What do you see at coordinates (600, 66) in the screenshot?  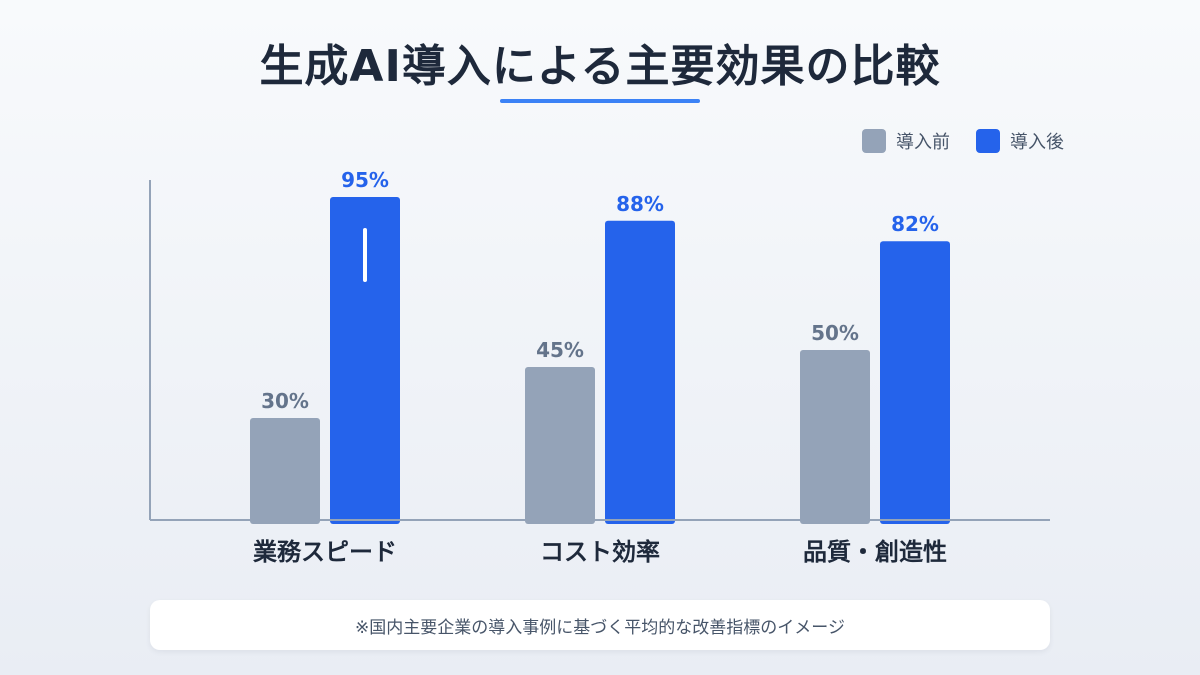 I see `page-title: 生成AI導入による主要効果の比較` at bounding box center [600, 66].